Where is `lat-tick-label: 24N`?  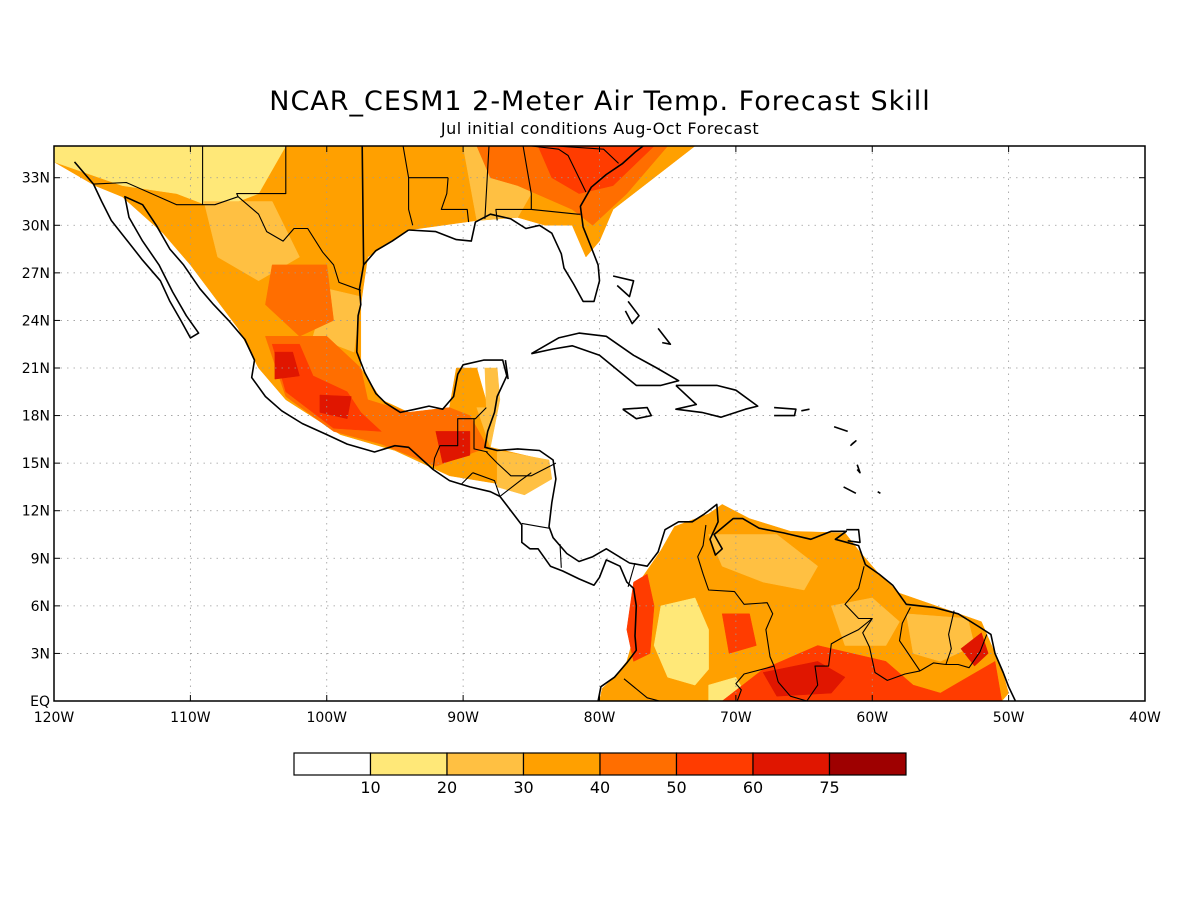
lat-tick-label: 24N is located at coordinates (36, 321).